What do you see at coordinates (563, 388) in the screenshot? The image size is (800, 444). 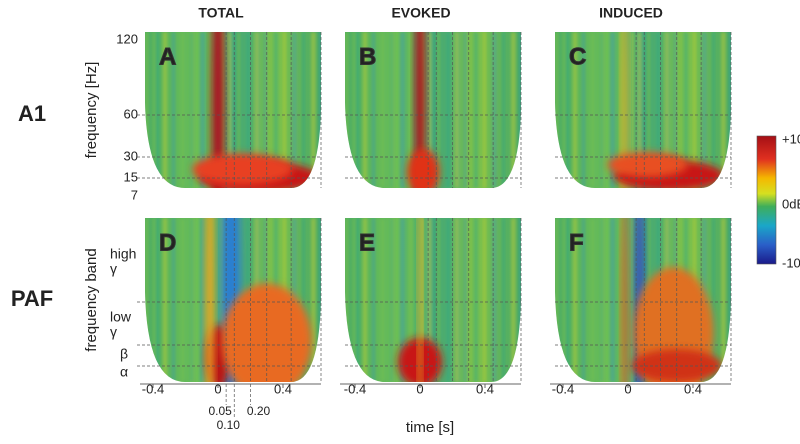 I see `x-tick-label: -0.4` at bounding box center [563, 388].